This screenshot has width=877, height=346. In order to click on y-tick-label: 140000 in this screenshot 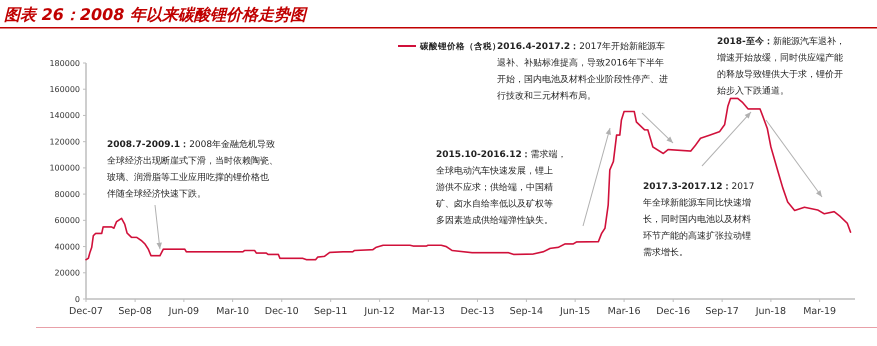, I will do `click(64, 115)`.